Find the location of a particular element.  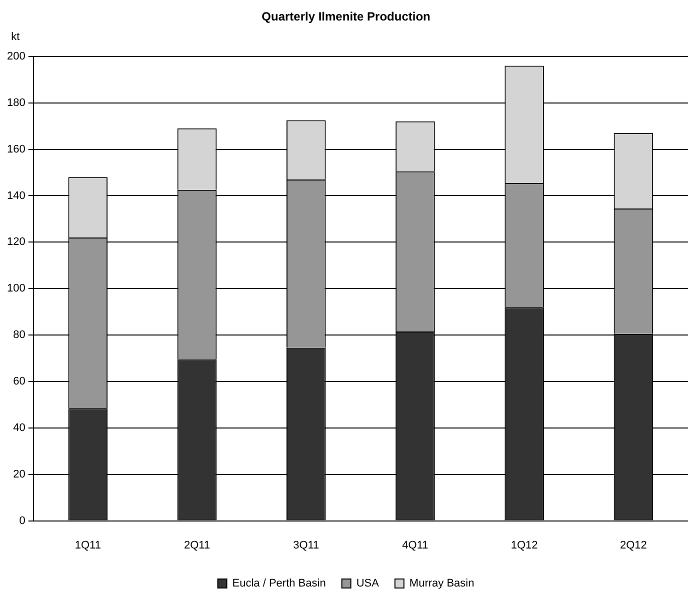

y-tick-label: 200 is located at coordinates (16, 56).